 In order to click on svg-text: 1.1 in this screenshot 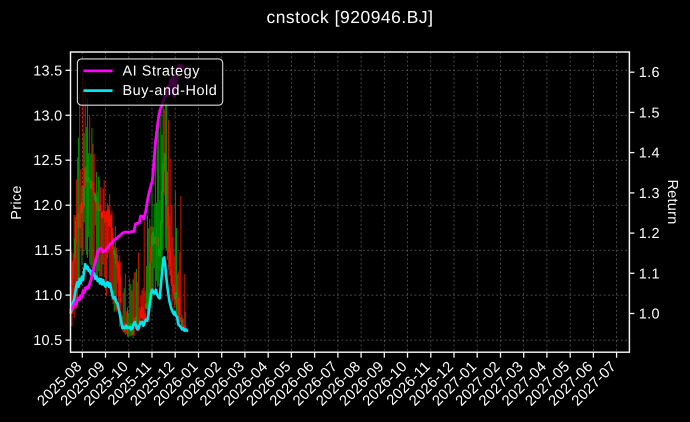, I will do `click(649, 274)`.